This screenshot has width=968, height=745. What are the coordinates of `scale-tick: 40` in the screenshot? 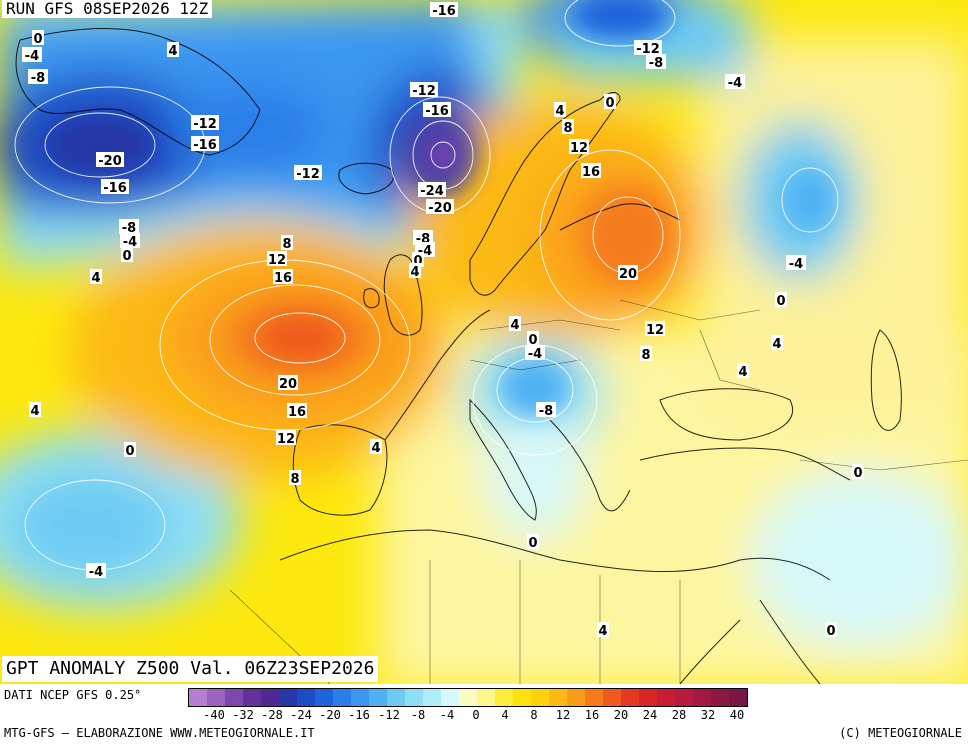 It's located at (737, 715).